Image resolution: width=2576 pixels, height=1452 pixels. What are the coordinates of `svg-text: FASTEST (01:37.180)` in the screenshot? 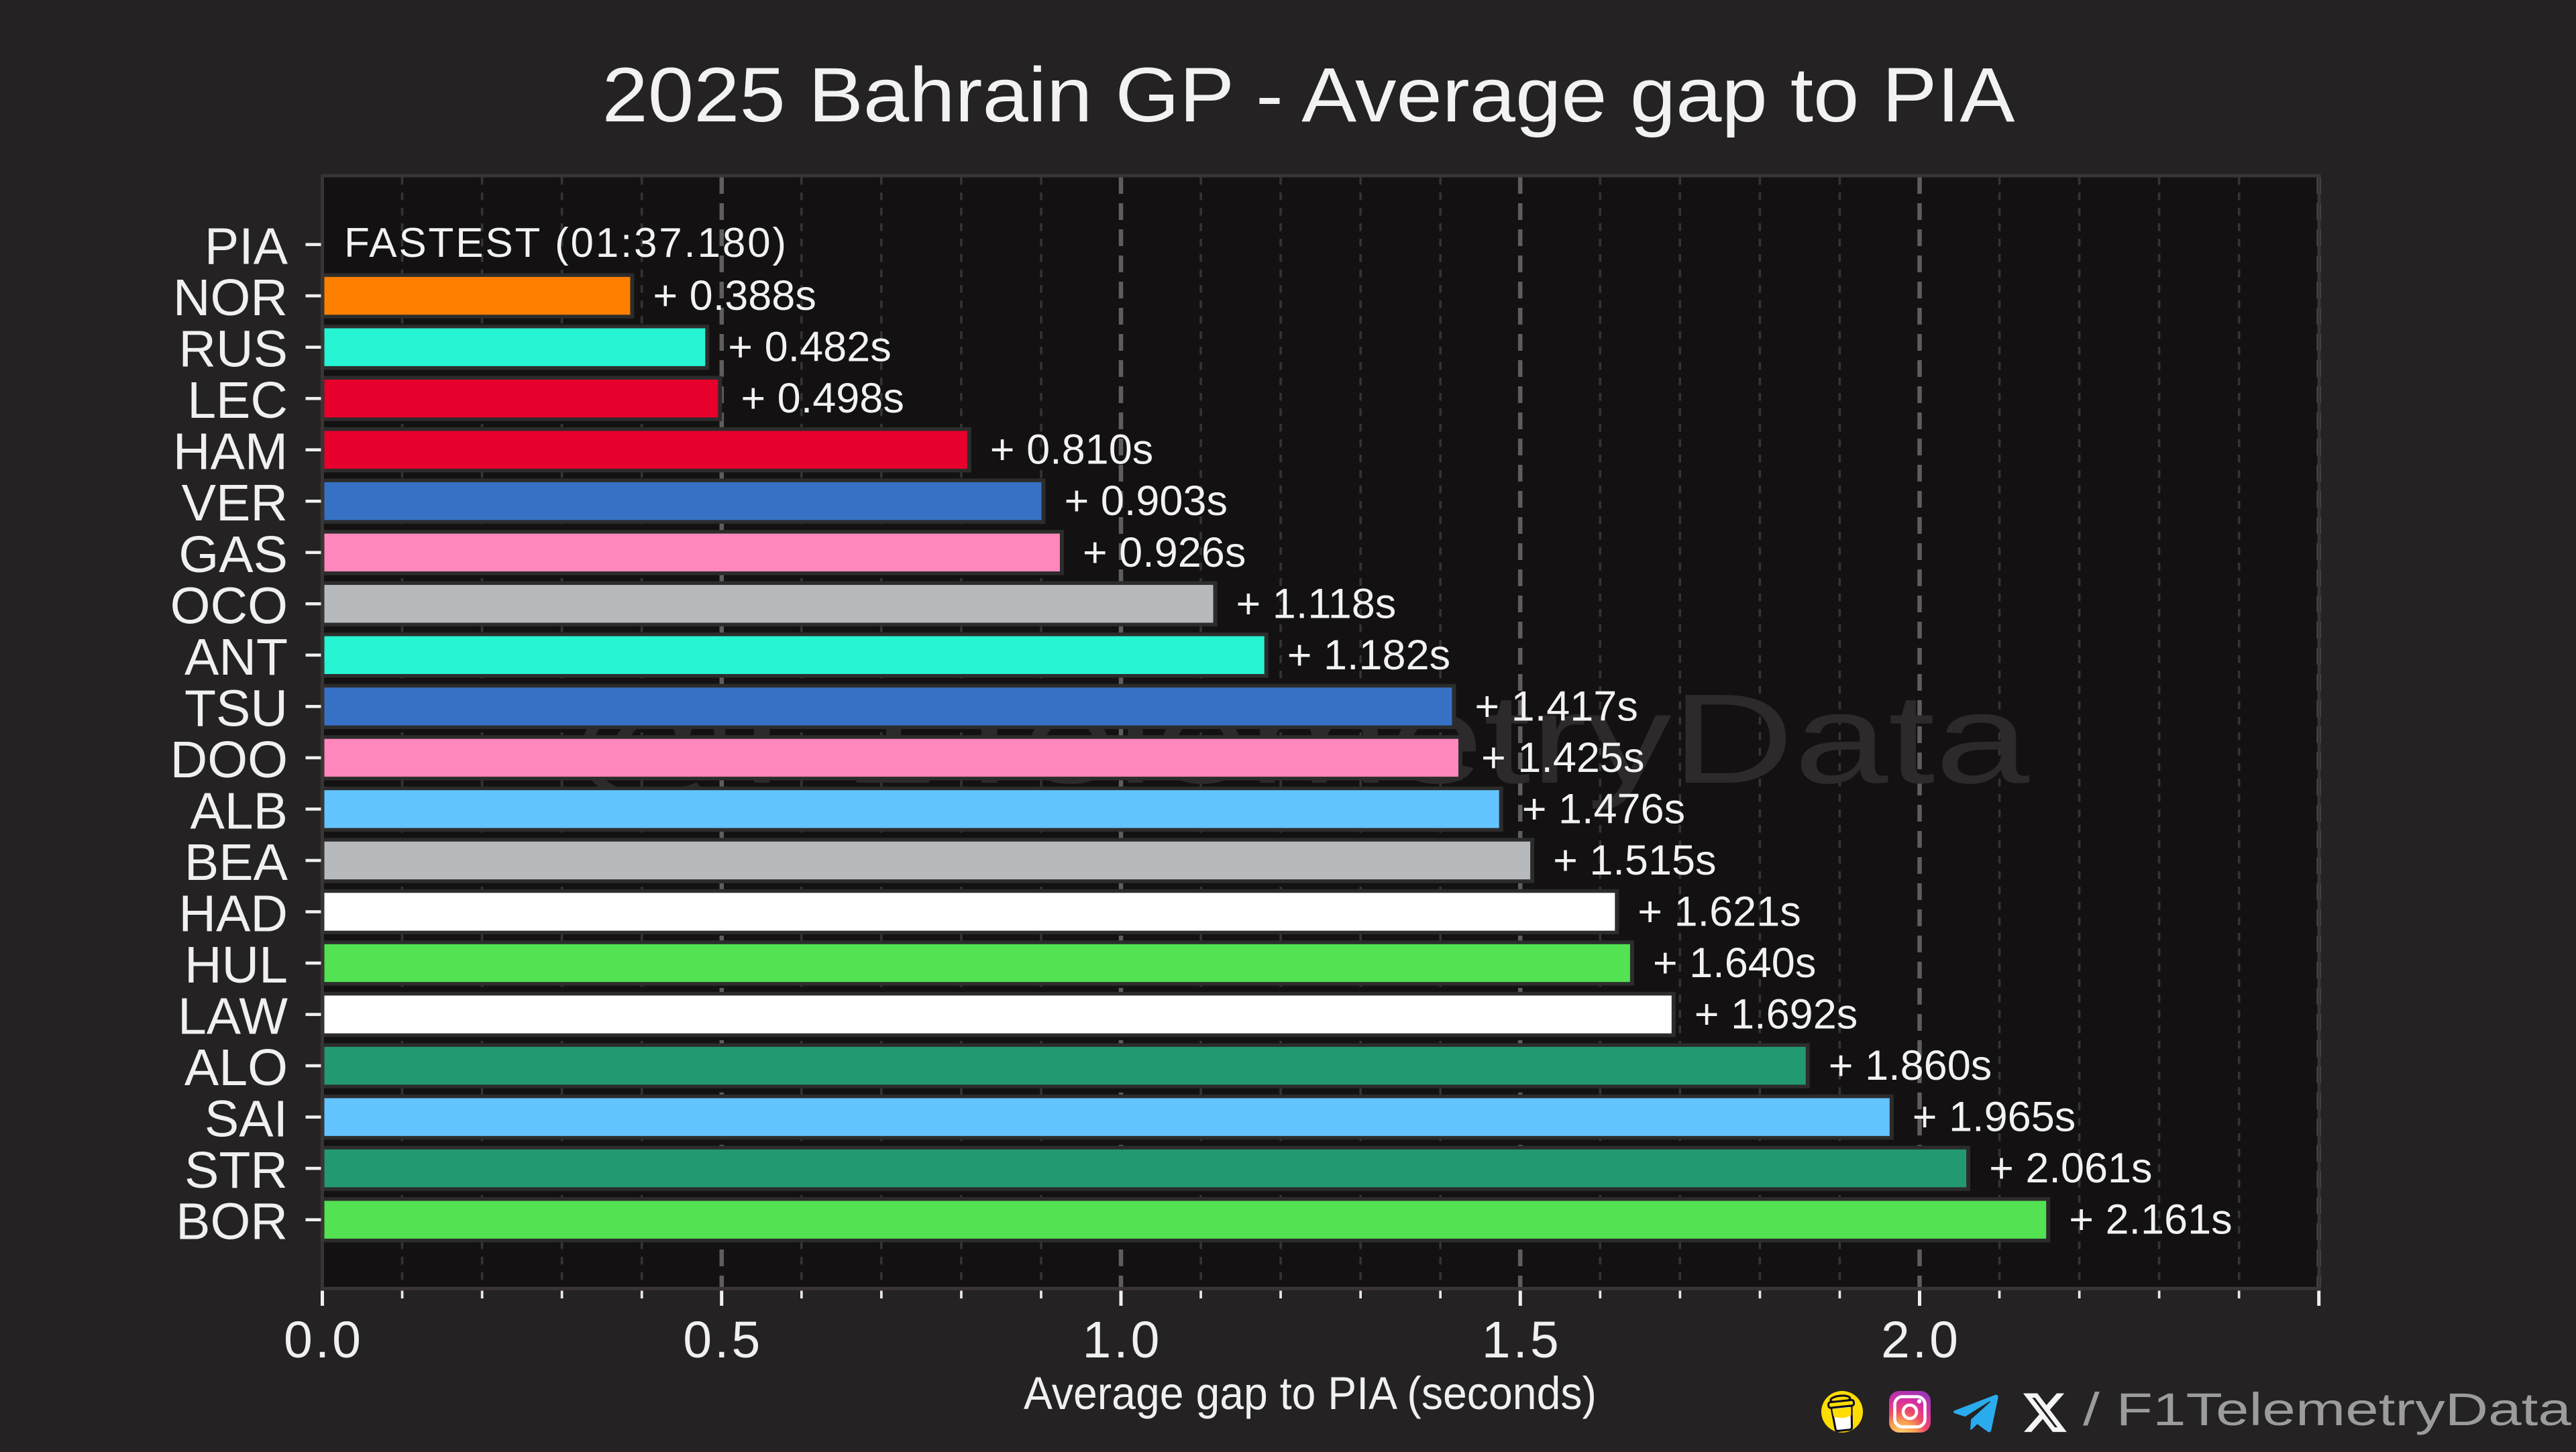 It's located at (565, 243).